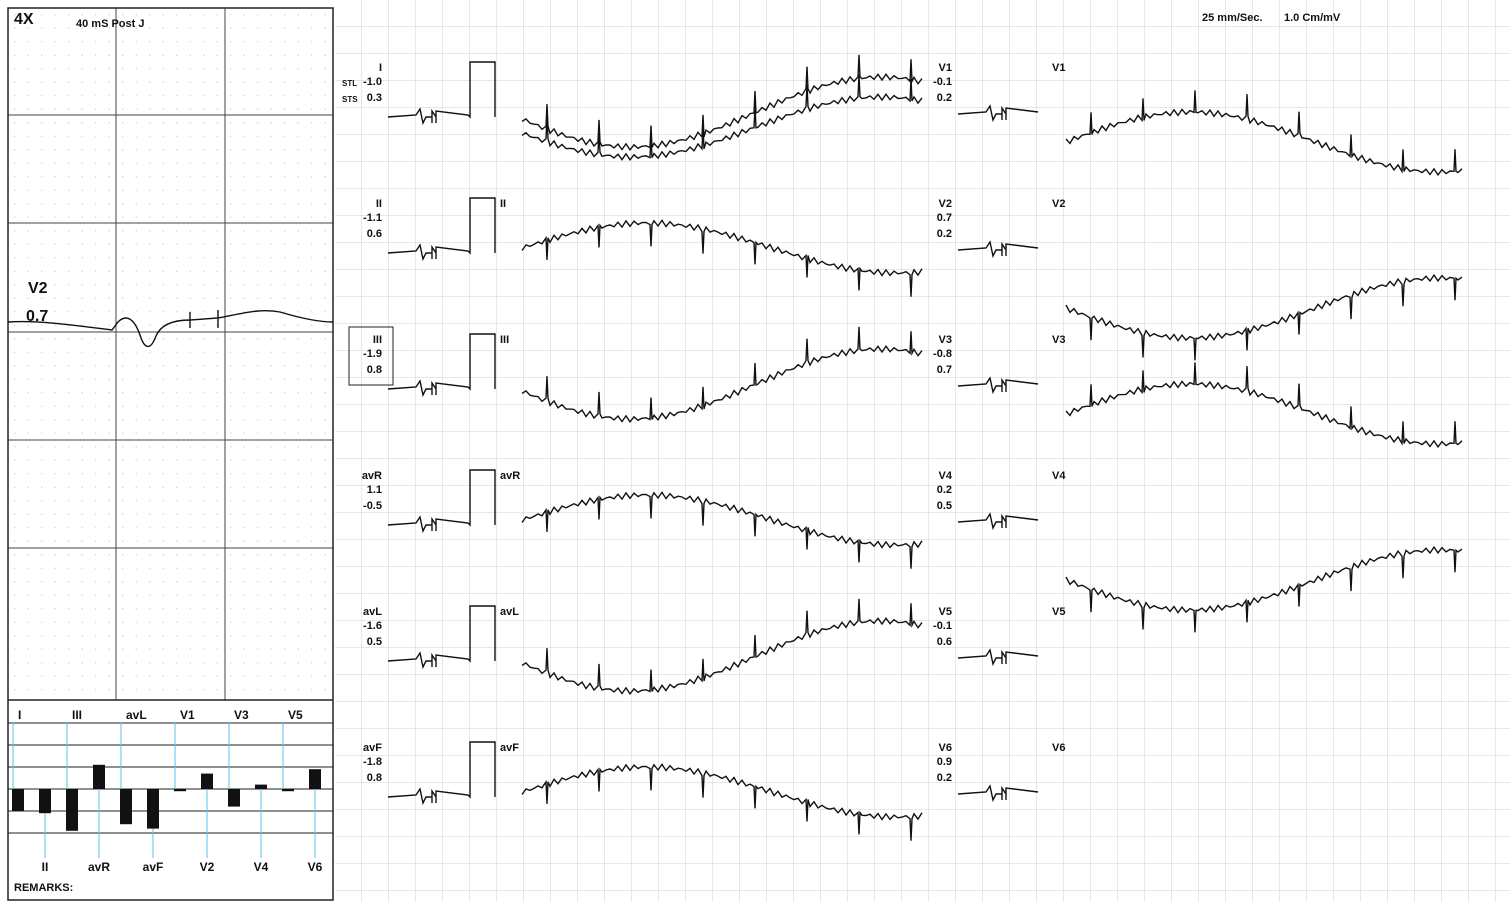  I want to click on zoom-lead: V2, so click(38, 288).